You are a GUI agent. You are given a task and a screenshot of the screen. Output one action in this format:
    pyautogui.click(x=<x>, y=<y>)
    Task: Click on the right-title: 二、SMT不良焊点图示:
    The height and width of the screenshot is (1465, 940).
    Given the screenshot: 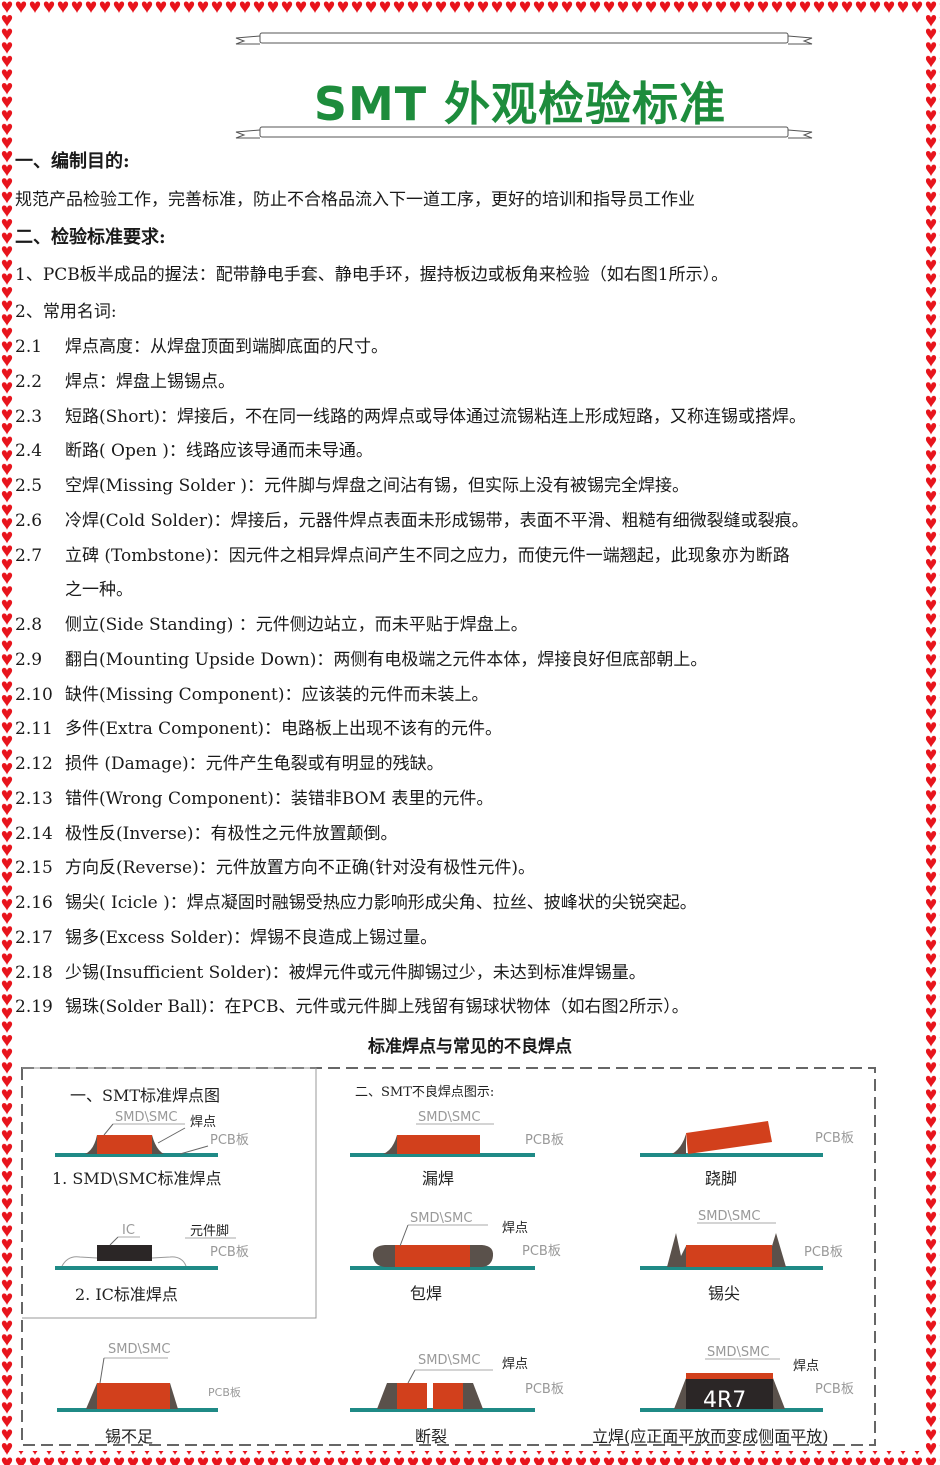 What is the action you would take?
    pyautogui.click(x=424, y=1092)
    